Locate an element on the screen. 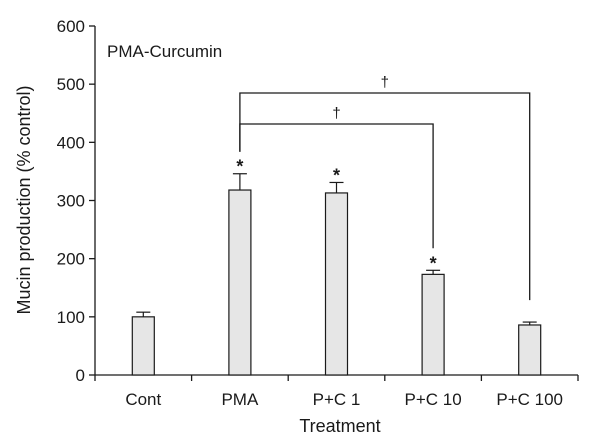 The height and width of the screenshot is (439, 598). x-tick-label: P+C 1 is located at coordinates (337, 399).